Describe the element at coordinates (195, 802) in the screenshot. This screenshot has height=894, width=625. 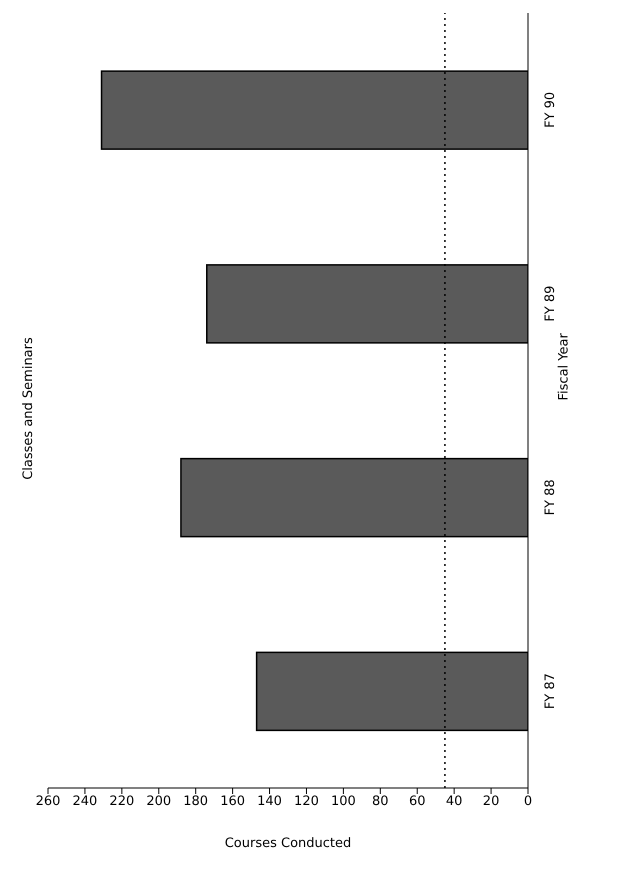
I see `x-tick-label: 180` at that location.